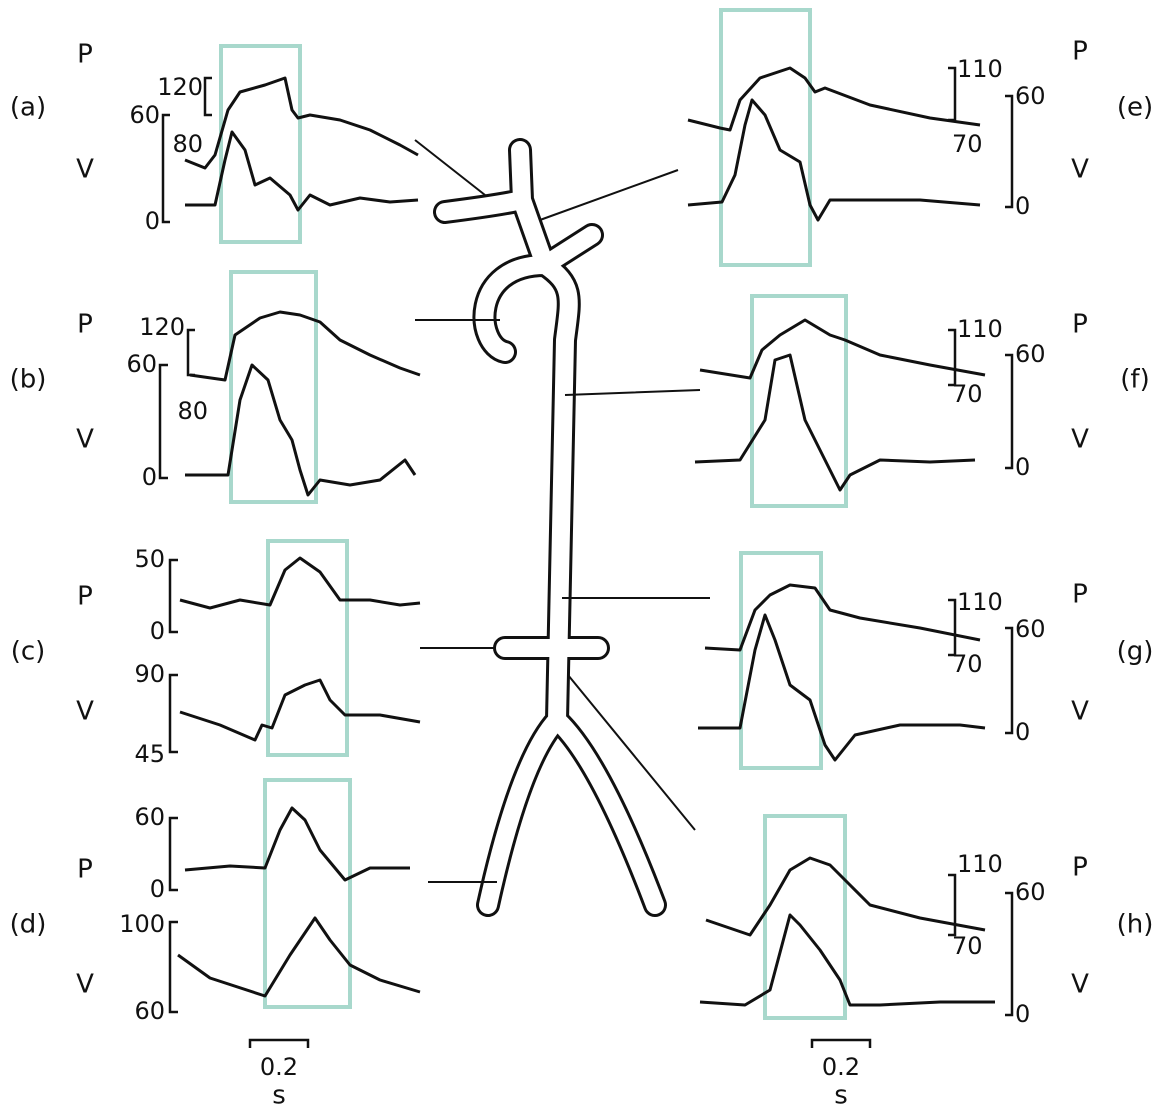  What do you see at coordinates (1134, 380) in the screenshot?
I see `panel-label: (f)` at bounding box center [1134, 380].